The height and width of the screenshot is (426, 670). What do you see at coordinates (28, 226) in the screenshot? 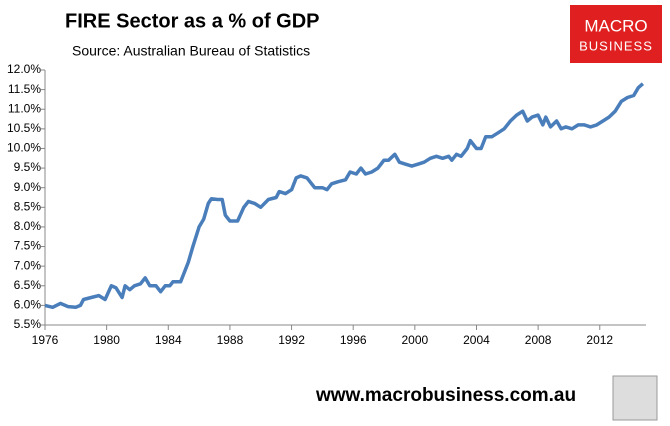
I see `y-tick-label: 8.0%` at bounding box center [28, 226].